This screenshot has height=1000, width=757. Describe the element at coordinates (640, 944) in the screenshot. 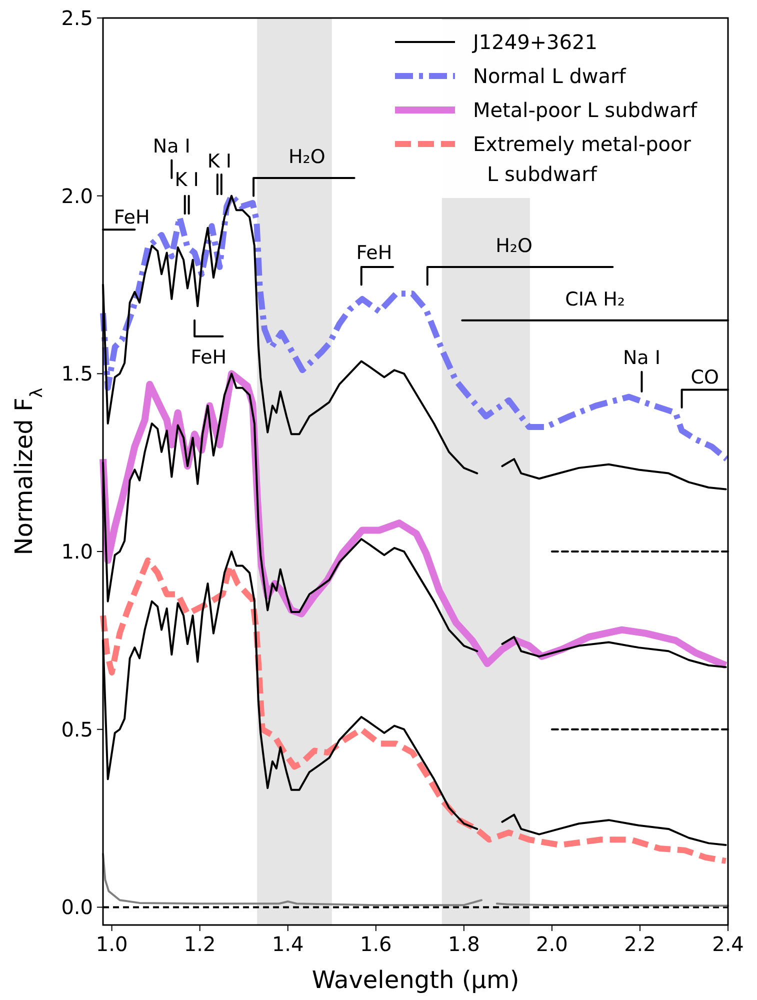

I see `x-tick-label: 2.2` at that location.